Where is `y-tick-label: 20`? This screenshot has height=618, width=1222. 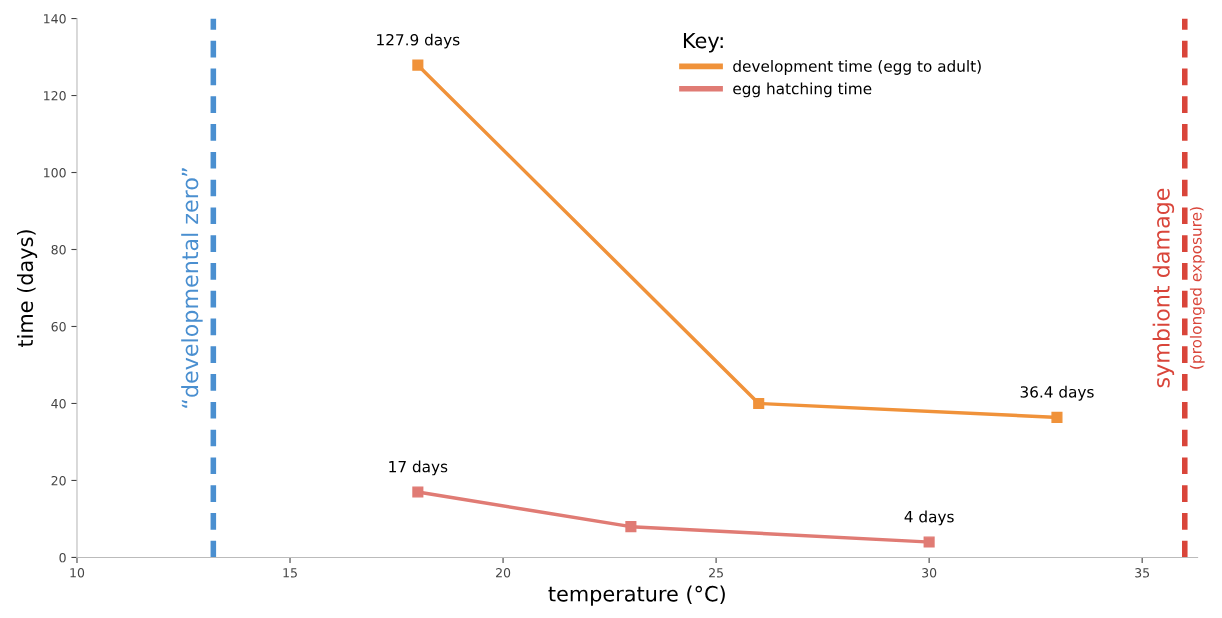 y-tick-label: 20 is located at coordinates (58, 480).